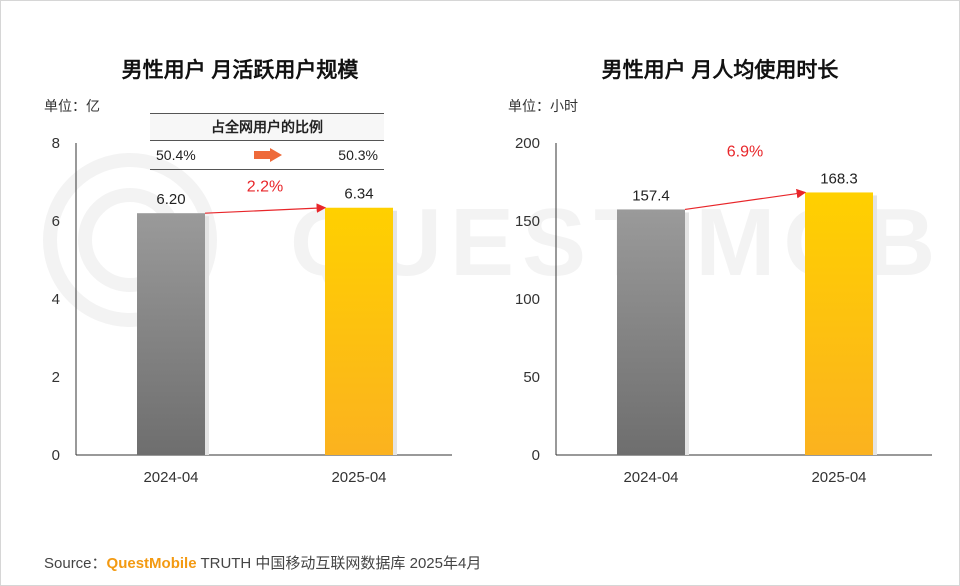 This screenshot has width=960, height=586. Describe the element at coordinates (839, 178) in the screenshot. I see `bar-value-label: 168.3` at that location.